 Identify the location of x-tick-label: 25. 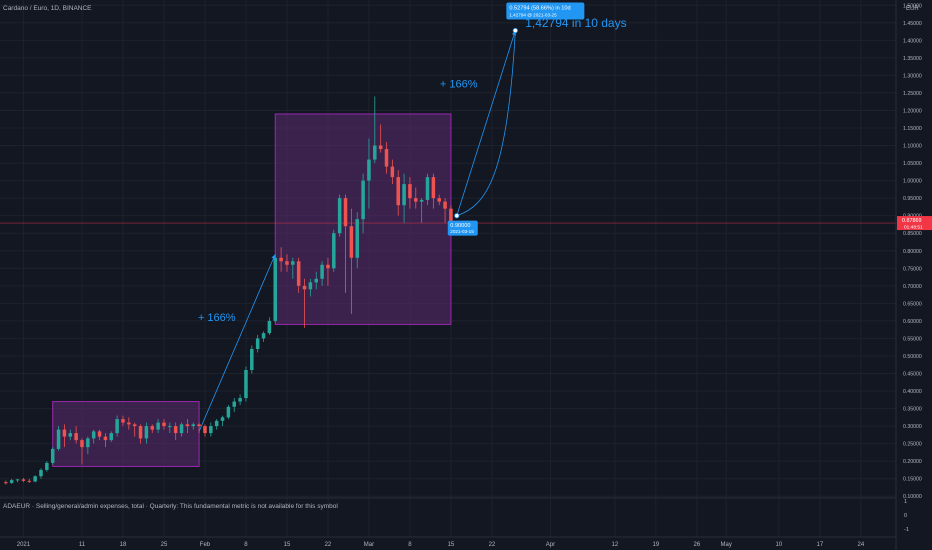
(164, 545).